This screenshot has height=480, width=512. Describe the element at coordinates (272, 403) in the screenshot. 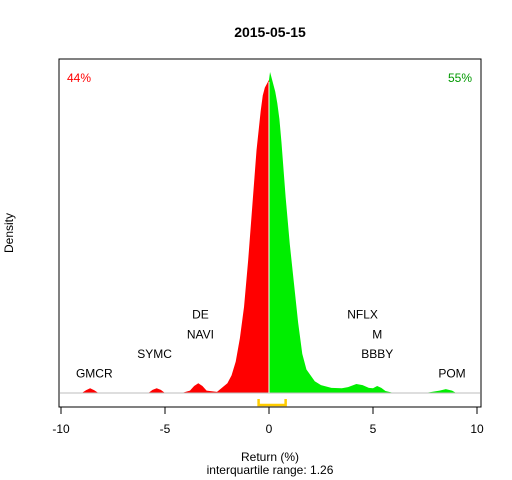

I see `iqr-bracket` at that location.